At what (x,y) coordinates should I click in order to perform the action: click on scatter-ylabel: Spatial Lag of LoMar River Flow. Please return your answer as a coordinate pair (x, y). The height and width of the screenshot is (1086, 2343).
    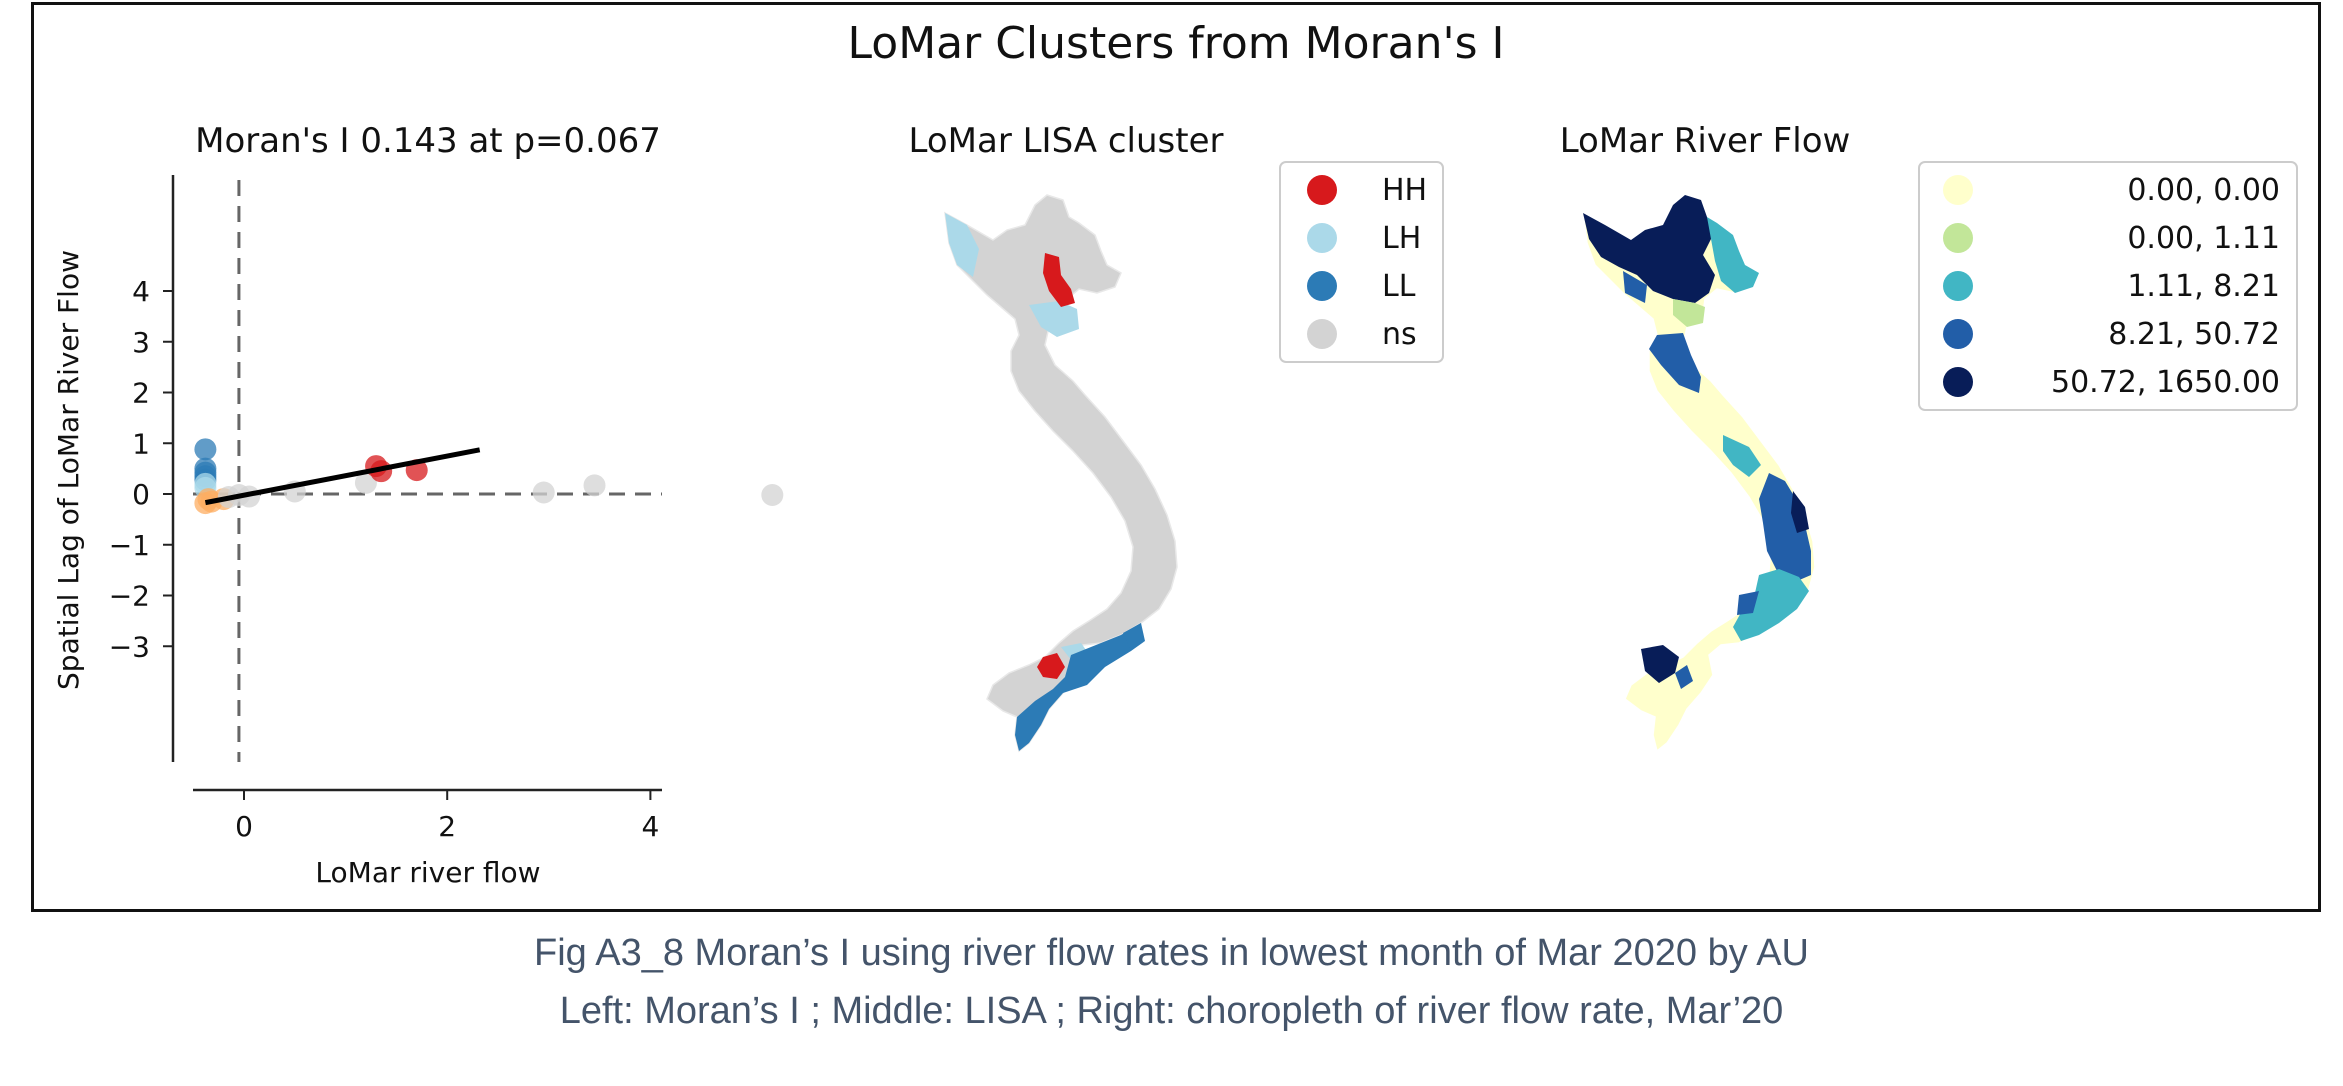
    Looking at the image, I should click on (68, 470).